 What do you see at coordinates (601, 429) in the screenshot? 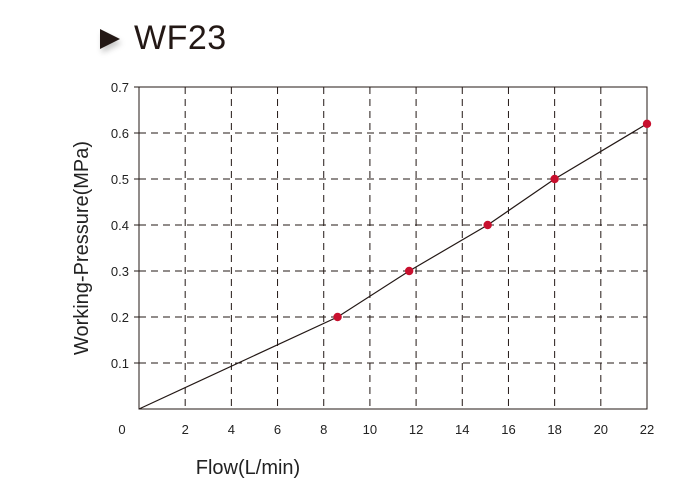
I see `x-tick-label: 20` at bounding box center [601, 429].